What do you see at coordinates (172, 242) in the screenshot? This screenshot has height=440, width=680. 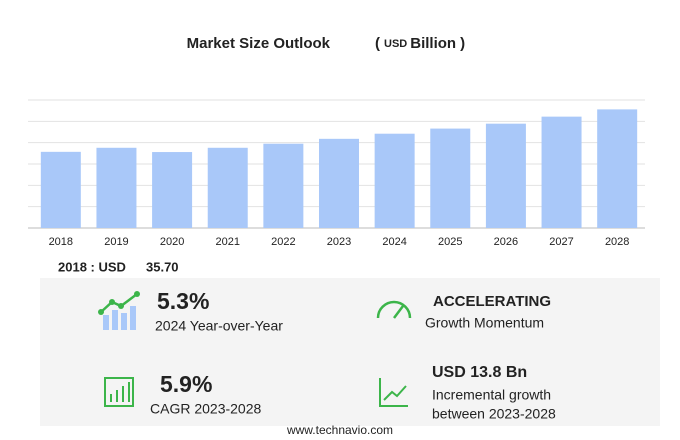 I see `x-tick-label: 2020` at bounding box center [172, 242].